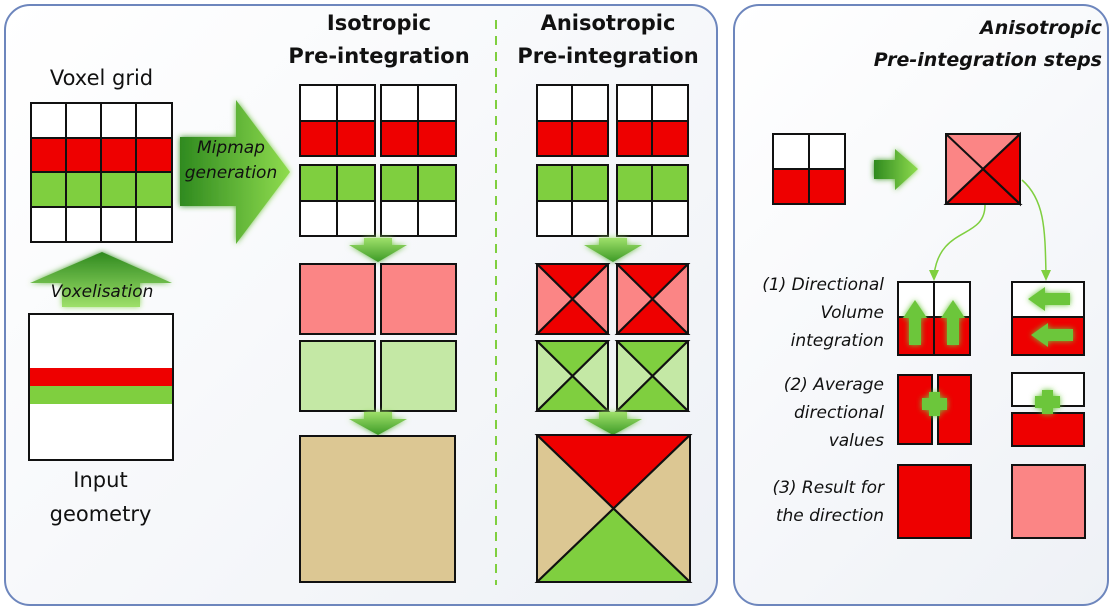 The width and height of the screenshot is (1114, 611). Describe the element at coordinates (612, 160) in the screenshot. I see `anisotropic-level0` at that location.